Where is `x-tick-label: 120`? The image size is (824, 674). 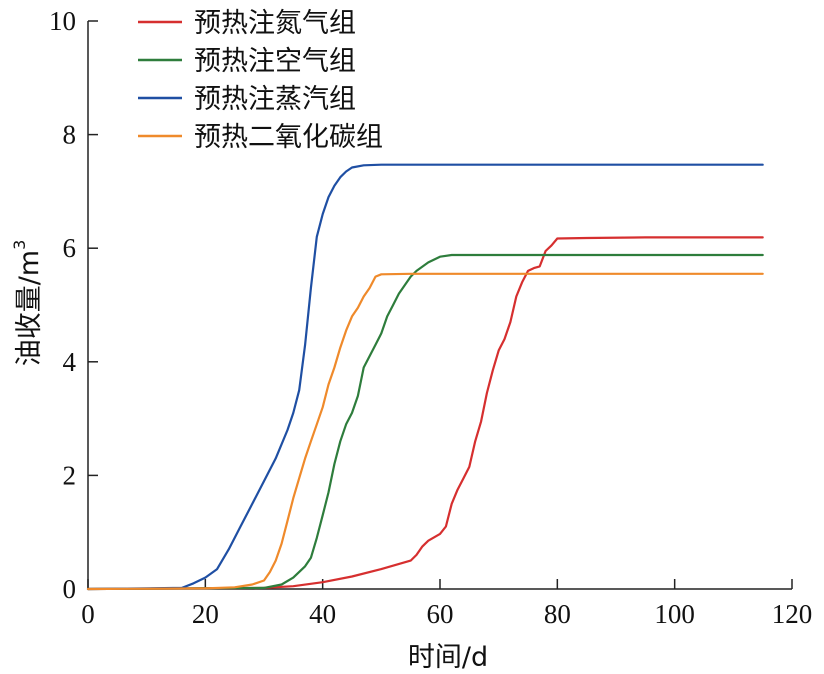
x-tick-label: 120 is located at coordinates (792, 614).